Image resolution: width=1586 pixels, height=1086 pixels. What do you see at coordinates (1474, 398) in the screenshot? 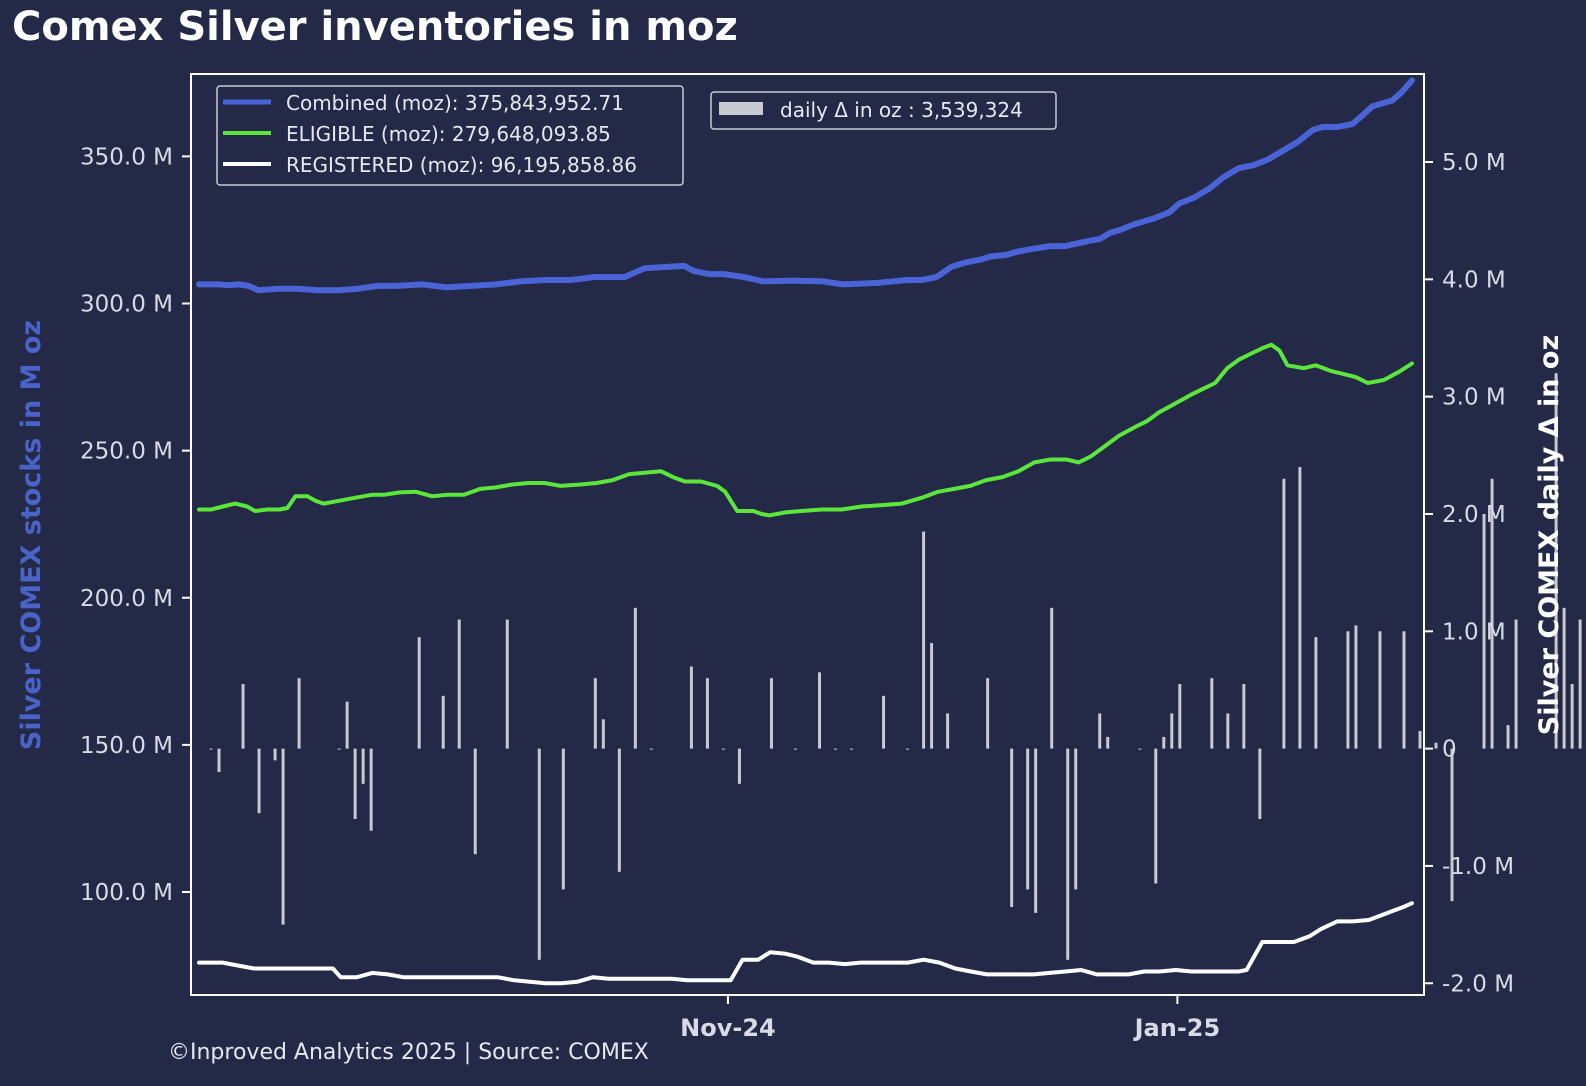
I see `right-tick-label: 3.0 M` at bounding box center [1474, 398].